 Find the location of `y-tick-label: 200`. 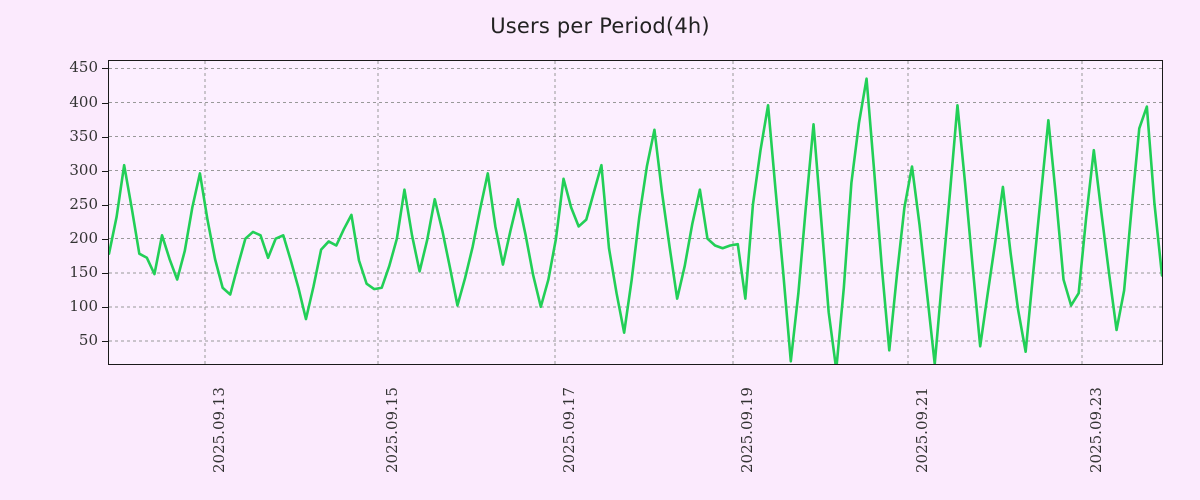

y-tick-label: 200 is located at coordinates (83, 237).